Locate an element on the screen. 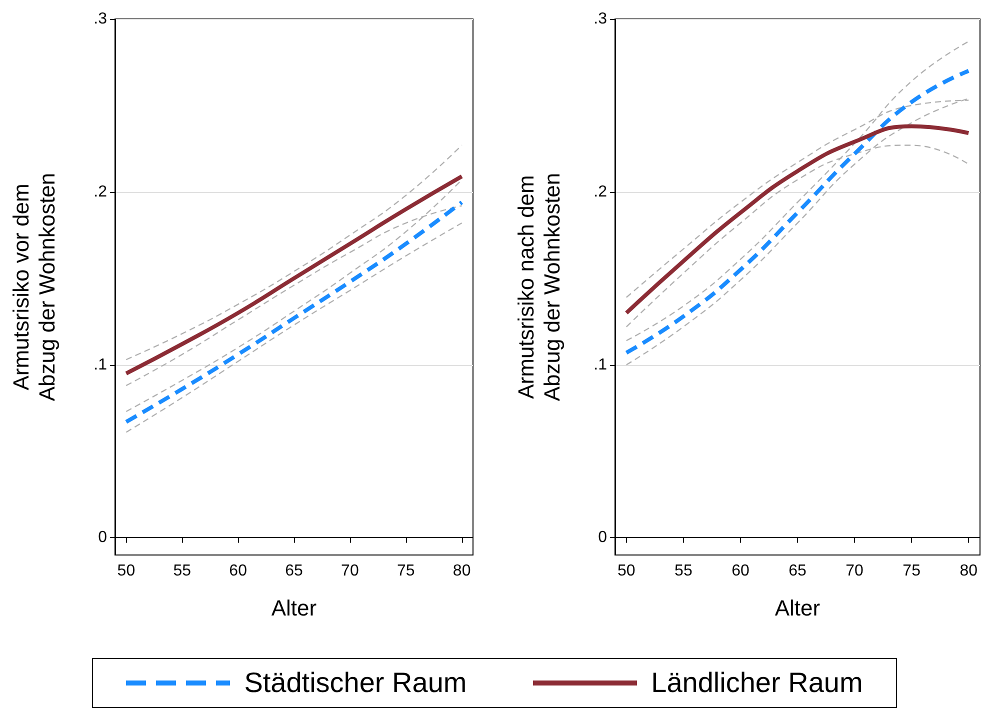 Image resolution: width=987 pixels, height=708 pixels. y-axis-title: Armutsrisiko vor dem Abzug der Wohnkosten is located at coordinates (34, 287).